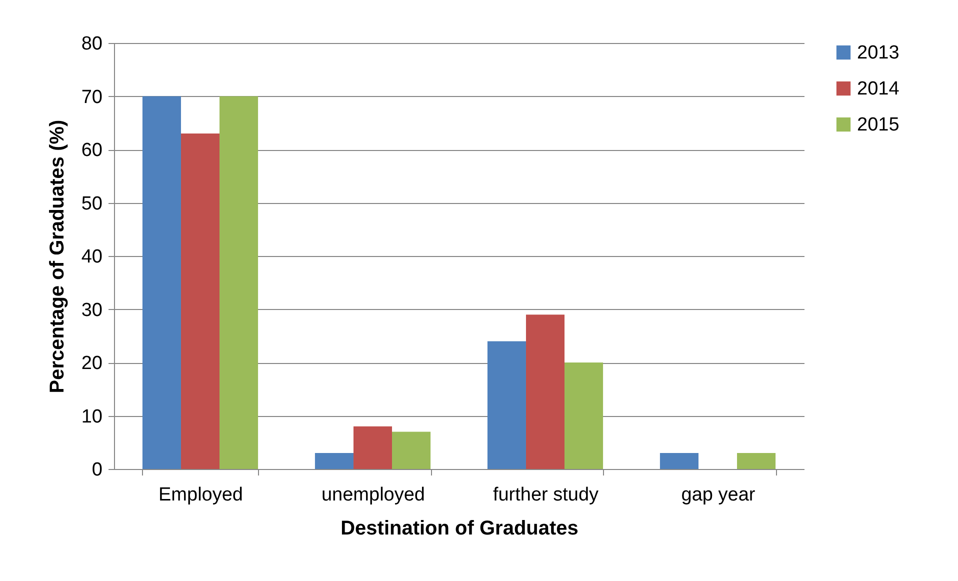  What do you see at coordinates (91, 150) in the screenshot?
I see `y-tick-label: 60` at bounding box center [91, 150].